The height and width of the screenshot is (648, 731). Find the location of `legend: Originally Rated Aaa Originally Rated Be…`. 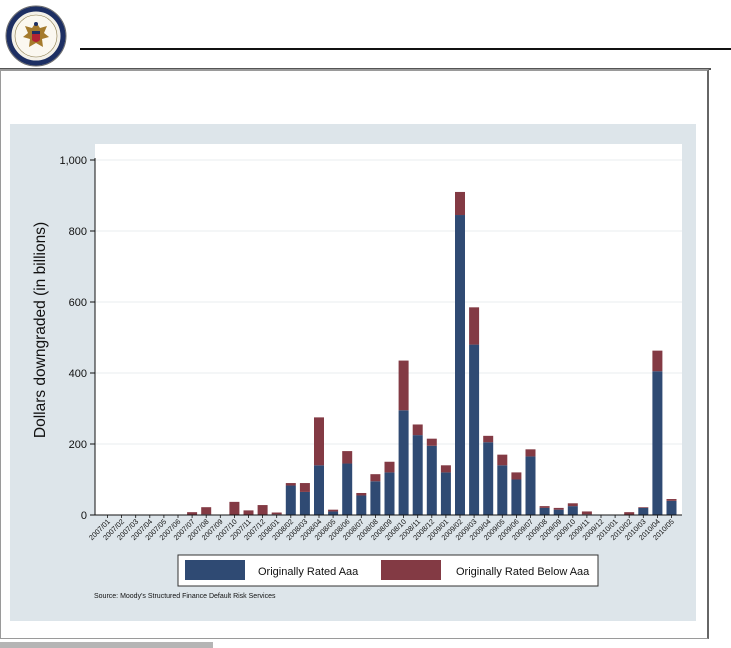

legend: Originally Rated Aaa Originally Rated Be… is located at coordinates (388, 570).